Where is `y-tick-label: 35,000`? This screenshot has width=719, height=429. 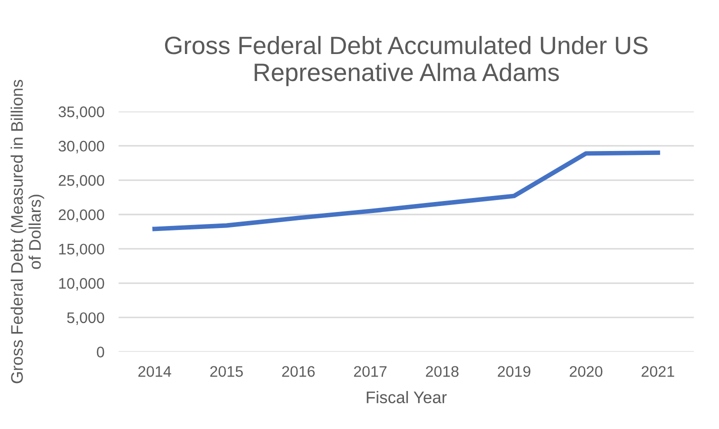
y-tick-label: 35,000 is located at coordinates (81, 113).